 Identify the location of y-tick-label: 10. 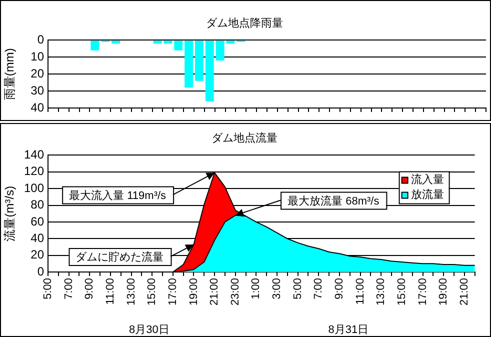
(37, 56).